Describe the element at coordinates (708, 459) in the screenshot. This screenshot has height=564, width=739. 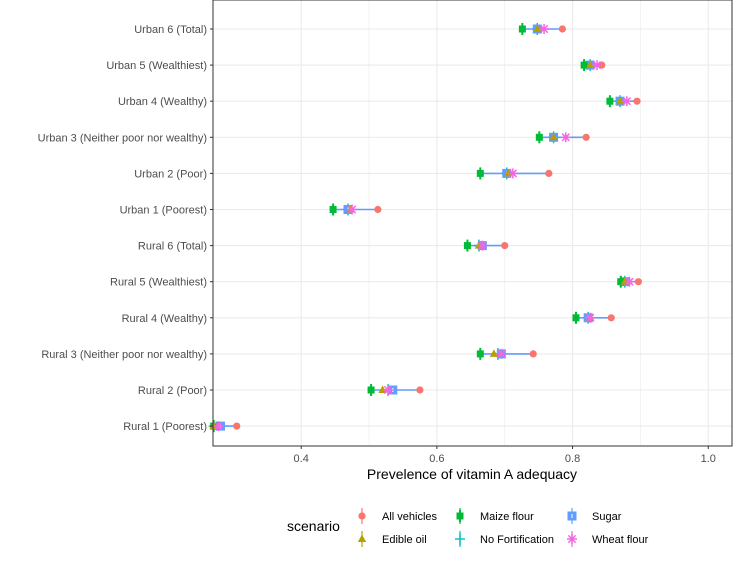
I see `x-tick-label: 1.0` at that location.